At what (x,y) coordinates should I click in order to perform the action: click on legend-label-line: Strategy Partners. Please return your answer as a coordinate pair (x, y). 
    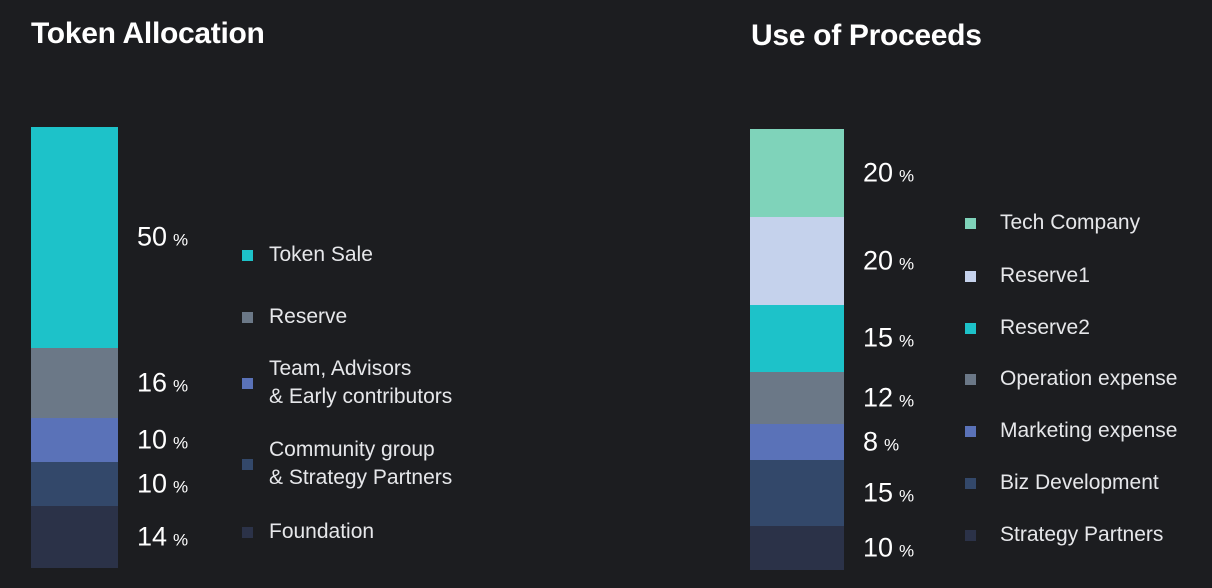
    Looking at the image, I should click on (1082, 534).